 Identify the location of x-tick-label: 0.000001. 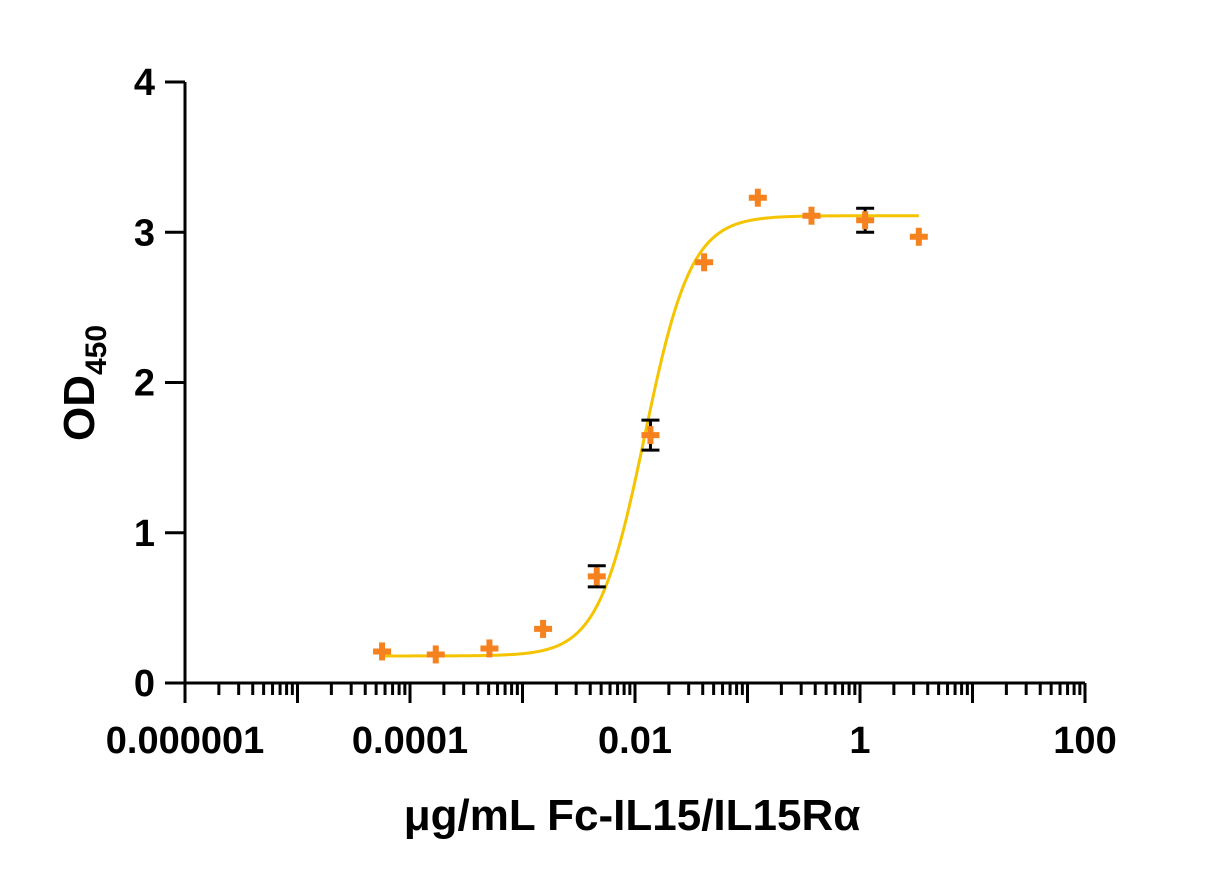
(185, 741).